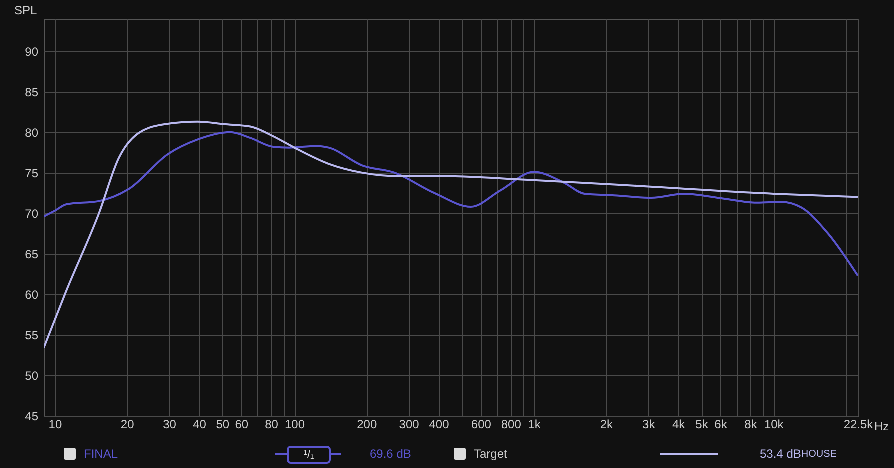 Image resolution: width=894 pixels, height=468 pixels. What do you see at coordinates (491, 454) in the screenshot?
I see `text: Target` at bounding box center [491, 454].